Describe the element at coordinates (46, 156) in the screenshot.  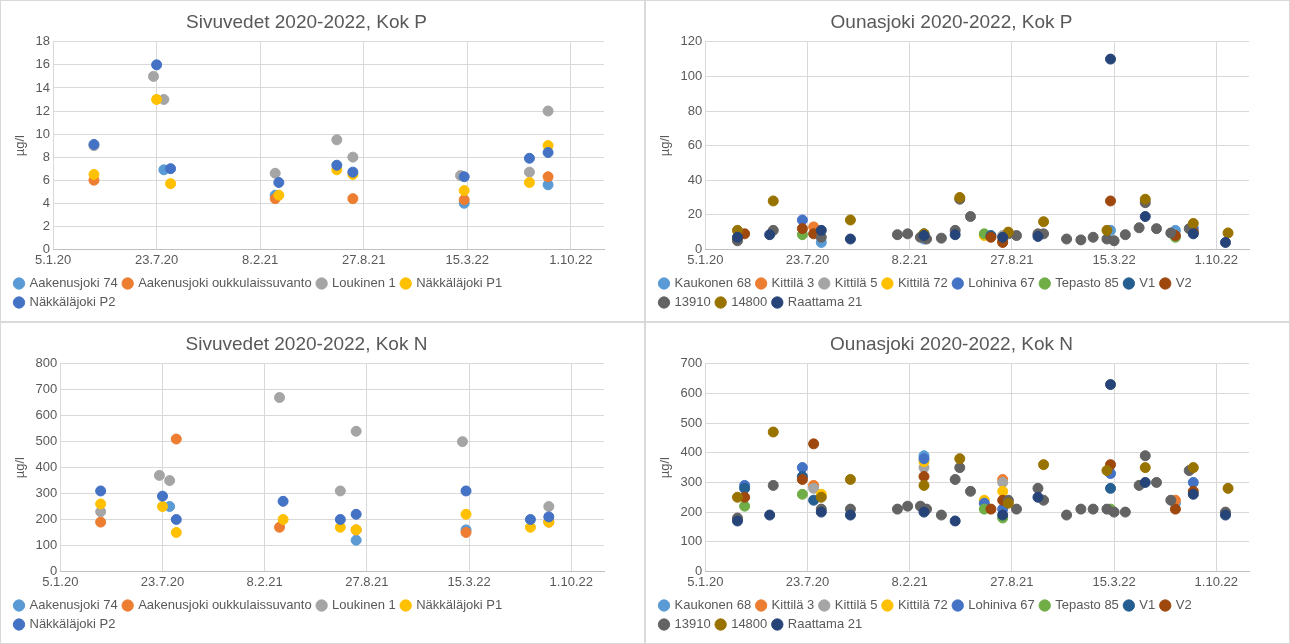
I see `y-tick-label: 8` at that location.